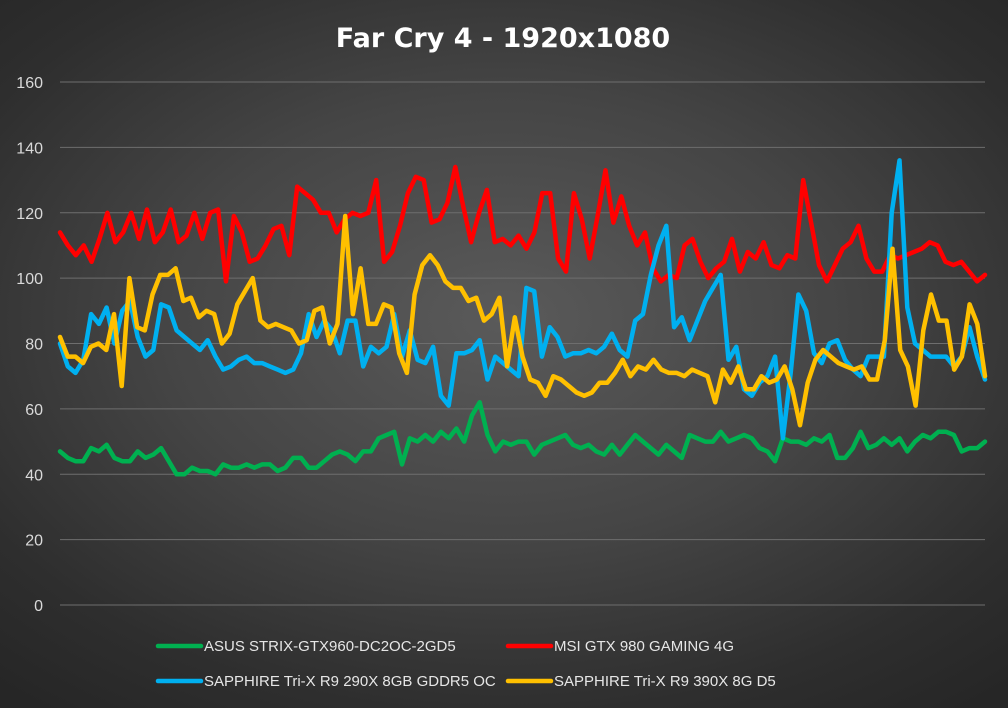  What do you see at coordinates (34, 410) in the screenshot?
I see `y-tick-label: 60` at bounding box center [34, 410].